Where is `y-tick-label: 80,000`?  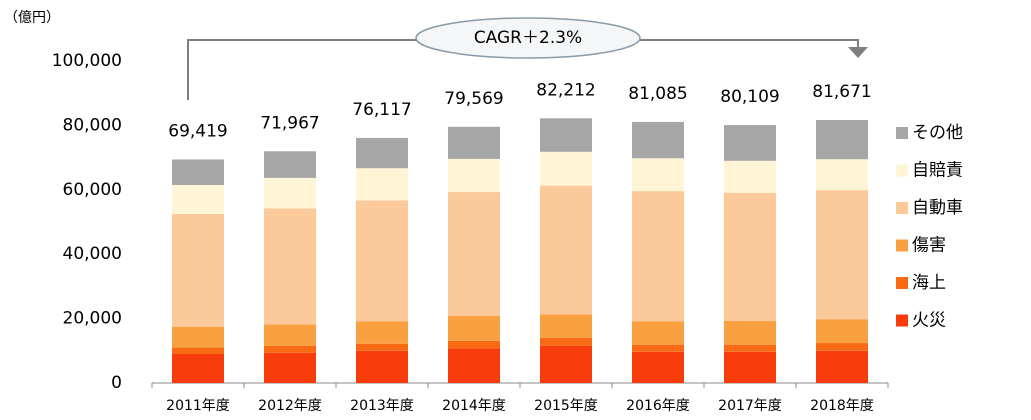
y-tick-label: 80,000 is located at coordinates (92, 125).